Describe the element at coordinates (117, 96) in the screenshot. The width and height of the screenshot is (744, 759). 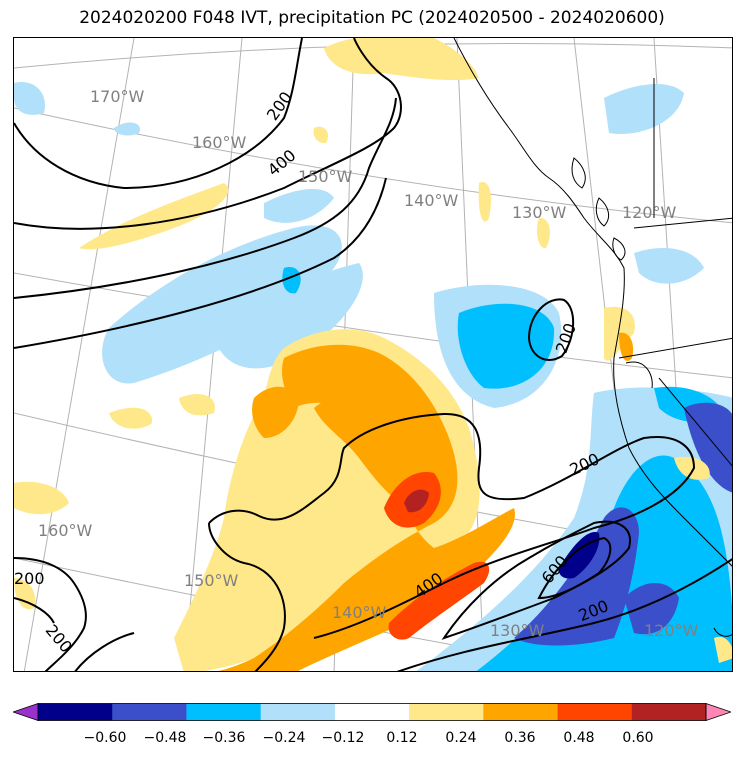
I see `lon-label: 170°W` at that location.